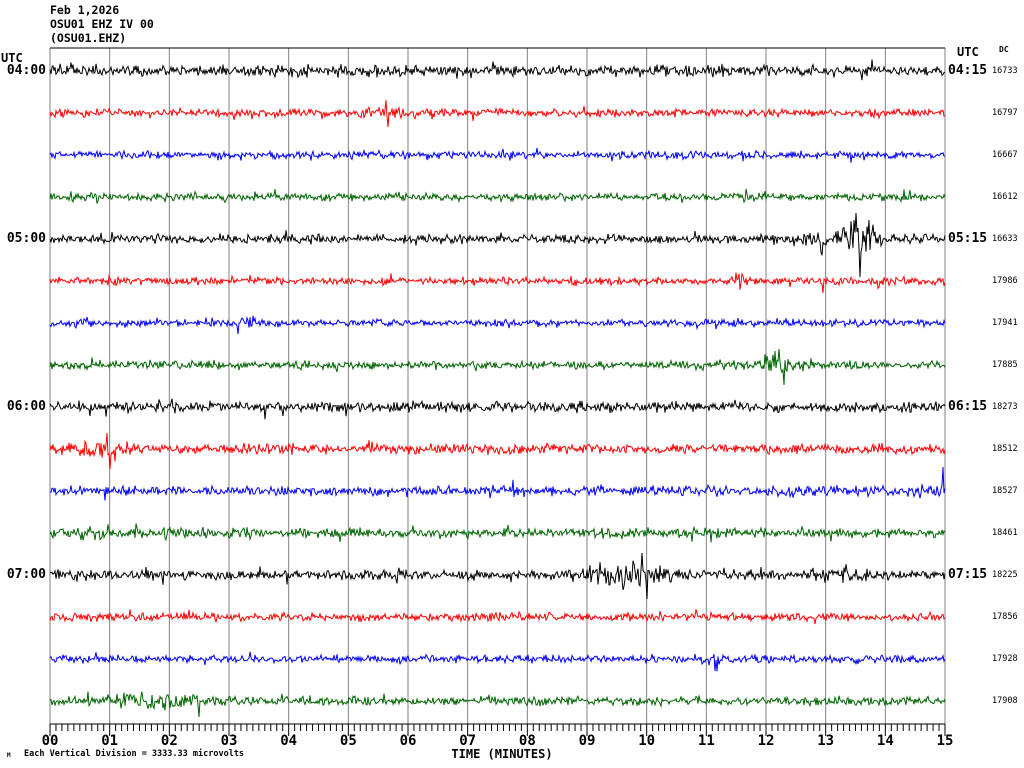 The height and width of the screenshot is (768, 1024). What do you see at coordinates (1005, 659) in the screenshot?
I see `dc-value: 17928` at bounding box center [1005, 659].